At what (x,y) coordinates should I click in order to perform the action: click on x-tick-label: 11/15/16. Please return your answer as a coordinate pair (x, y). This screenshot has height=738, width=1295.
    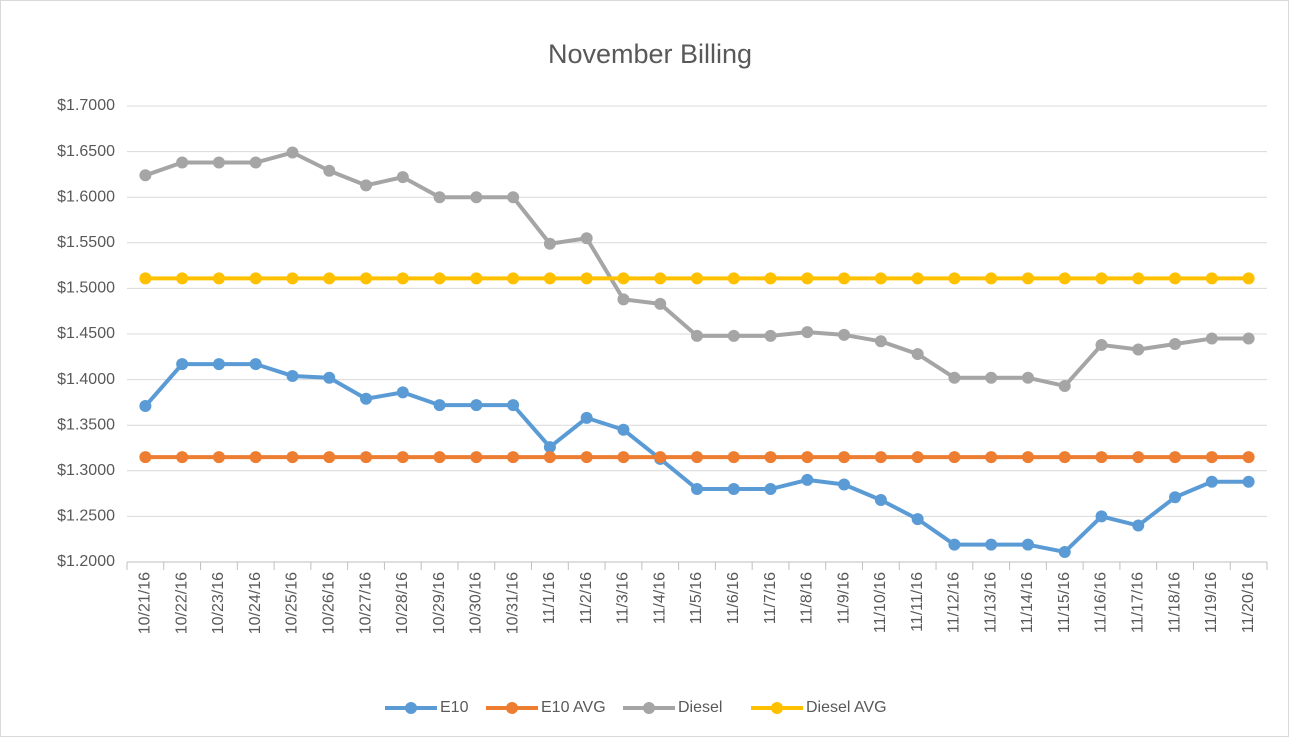
    Looking at the image, I should click on (1064, 602).